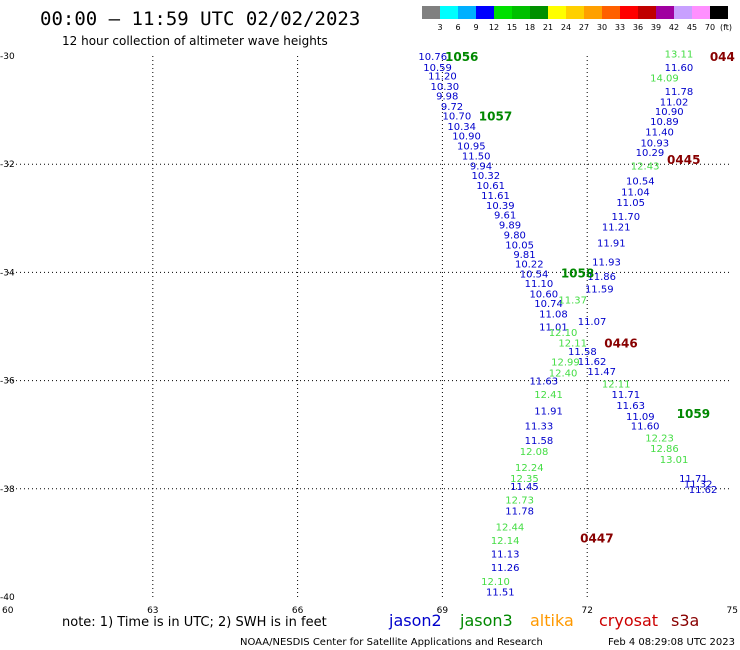 The width and height of the screenshot is (740, 650). Describe the element at coordinates (452, 107) in the screenshot. I see `wave-height-label: 9.72` at that location.